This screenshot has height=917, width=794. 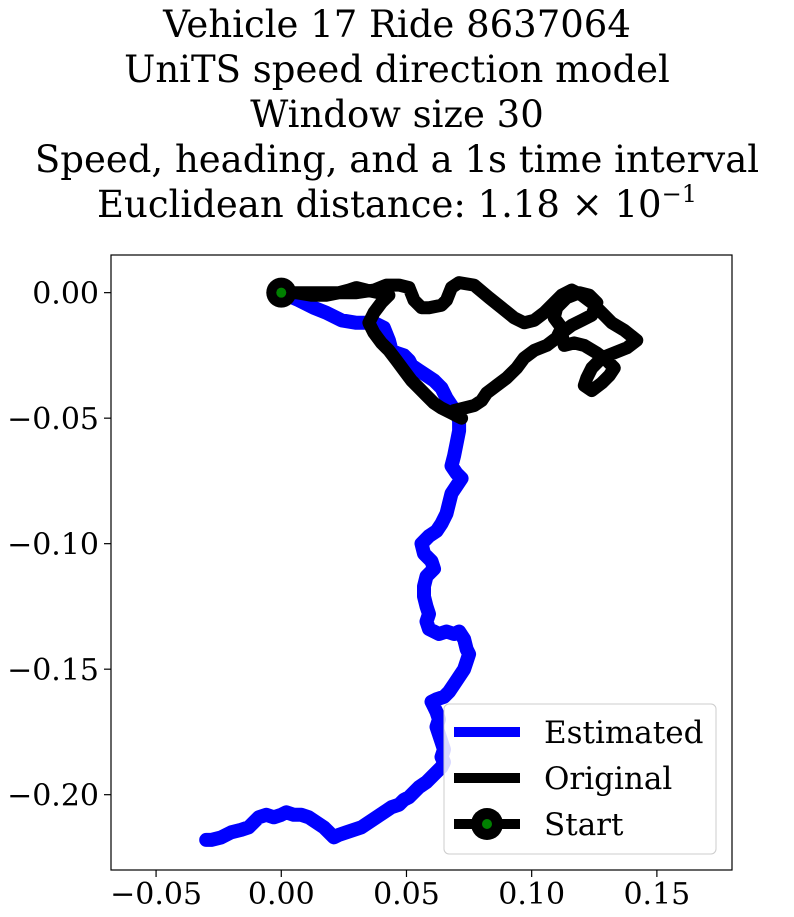 I want to click on x-tick-label: 0.05, so click(x=406, y=894).